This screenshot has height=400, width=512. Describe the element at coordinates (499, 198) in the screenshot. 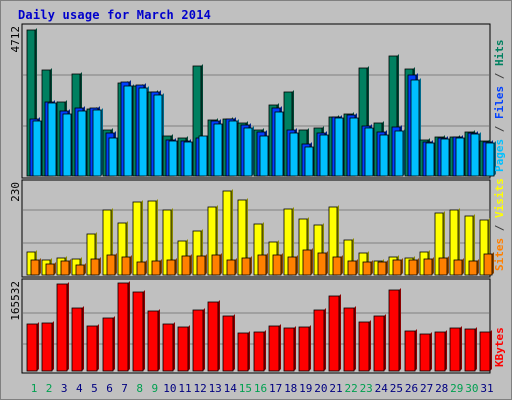

I see `ylabel-part-visits-sites-2: Visits` at that location.